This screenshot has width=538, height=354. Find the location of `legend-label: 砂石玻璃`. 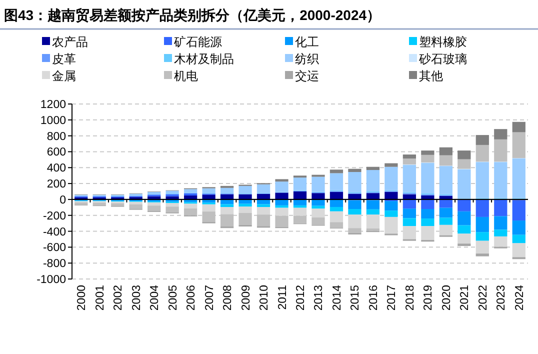

legend-label: 砂石玻璃 is located at coordinates (442, 59).